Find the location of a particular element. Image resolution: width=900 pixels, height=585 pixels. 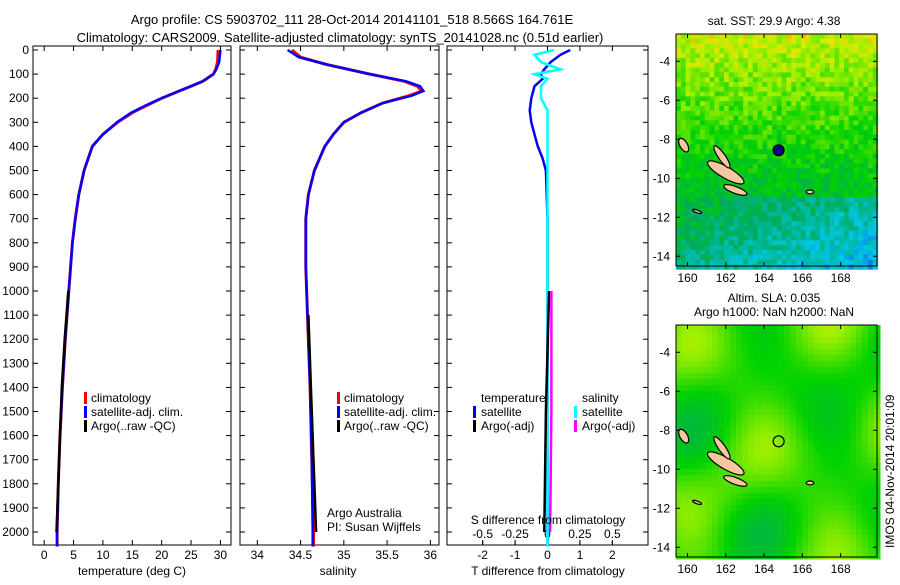

island-shape is located at coordinates (735, 481).